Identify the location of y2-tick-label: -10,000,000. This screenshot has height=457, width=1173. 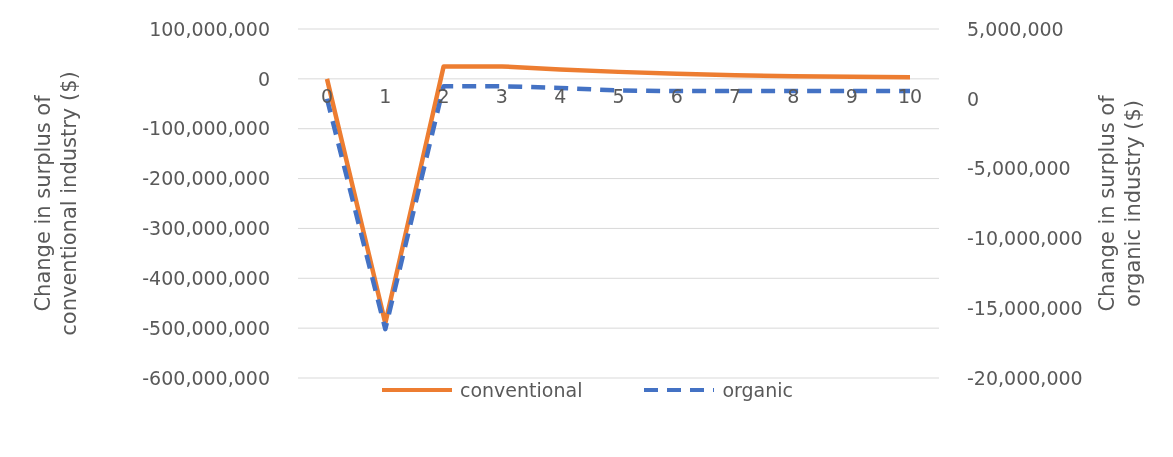
(1025, 238).